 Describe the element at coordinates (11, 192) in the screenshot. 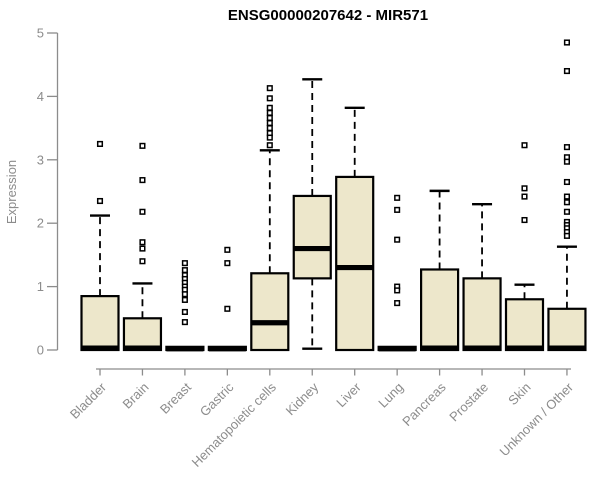

I see `y-axis-title: Expression` at that location.